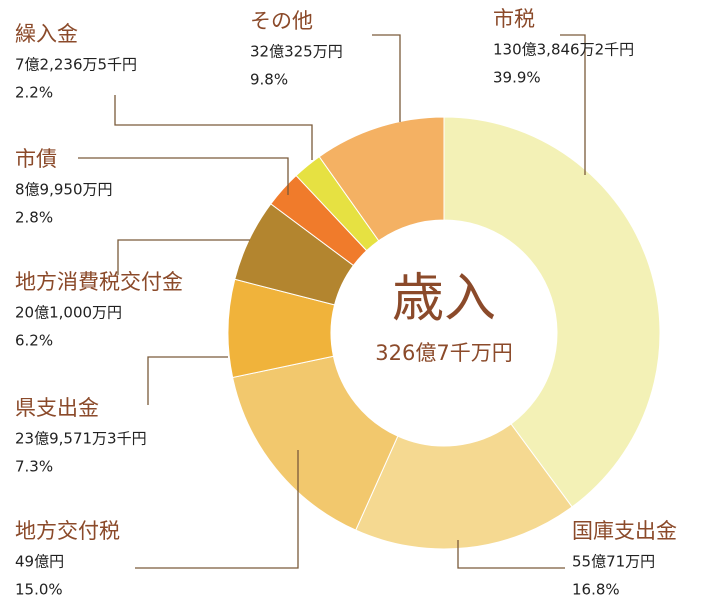  Describe the element at coordinates (517, 78) in the screenshot. I see `percent-label: 39.9%` at that location.